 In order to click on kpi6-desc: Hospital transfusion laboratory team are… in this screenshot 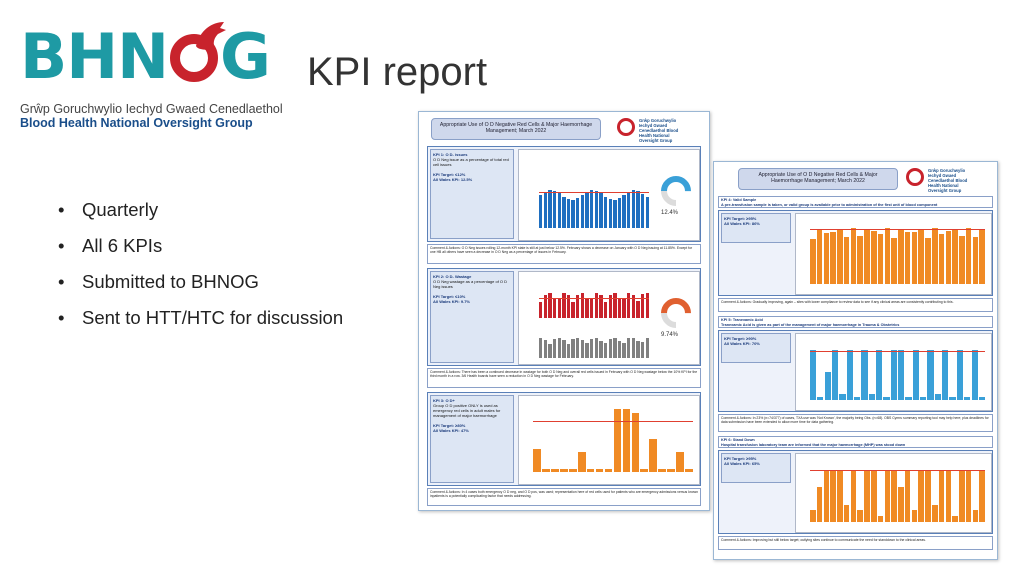, I will do `click(813, 444)`.